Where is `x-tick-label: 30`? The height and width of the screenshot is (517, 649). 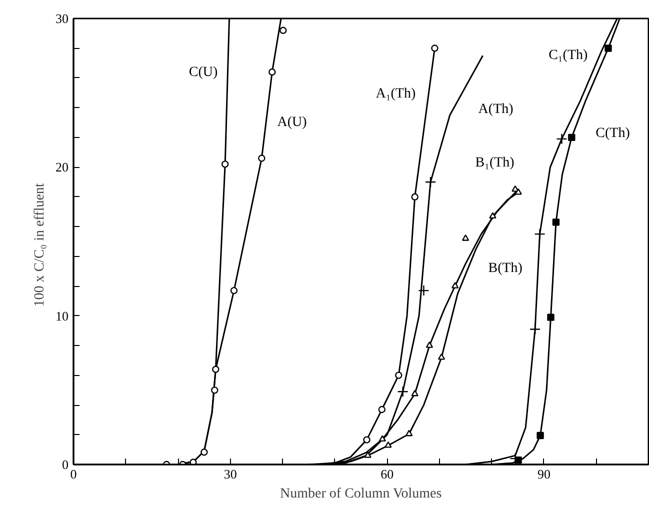
x-tick-label: 30 is located at coordinates (230, 474).